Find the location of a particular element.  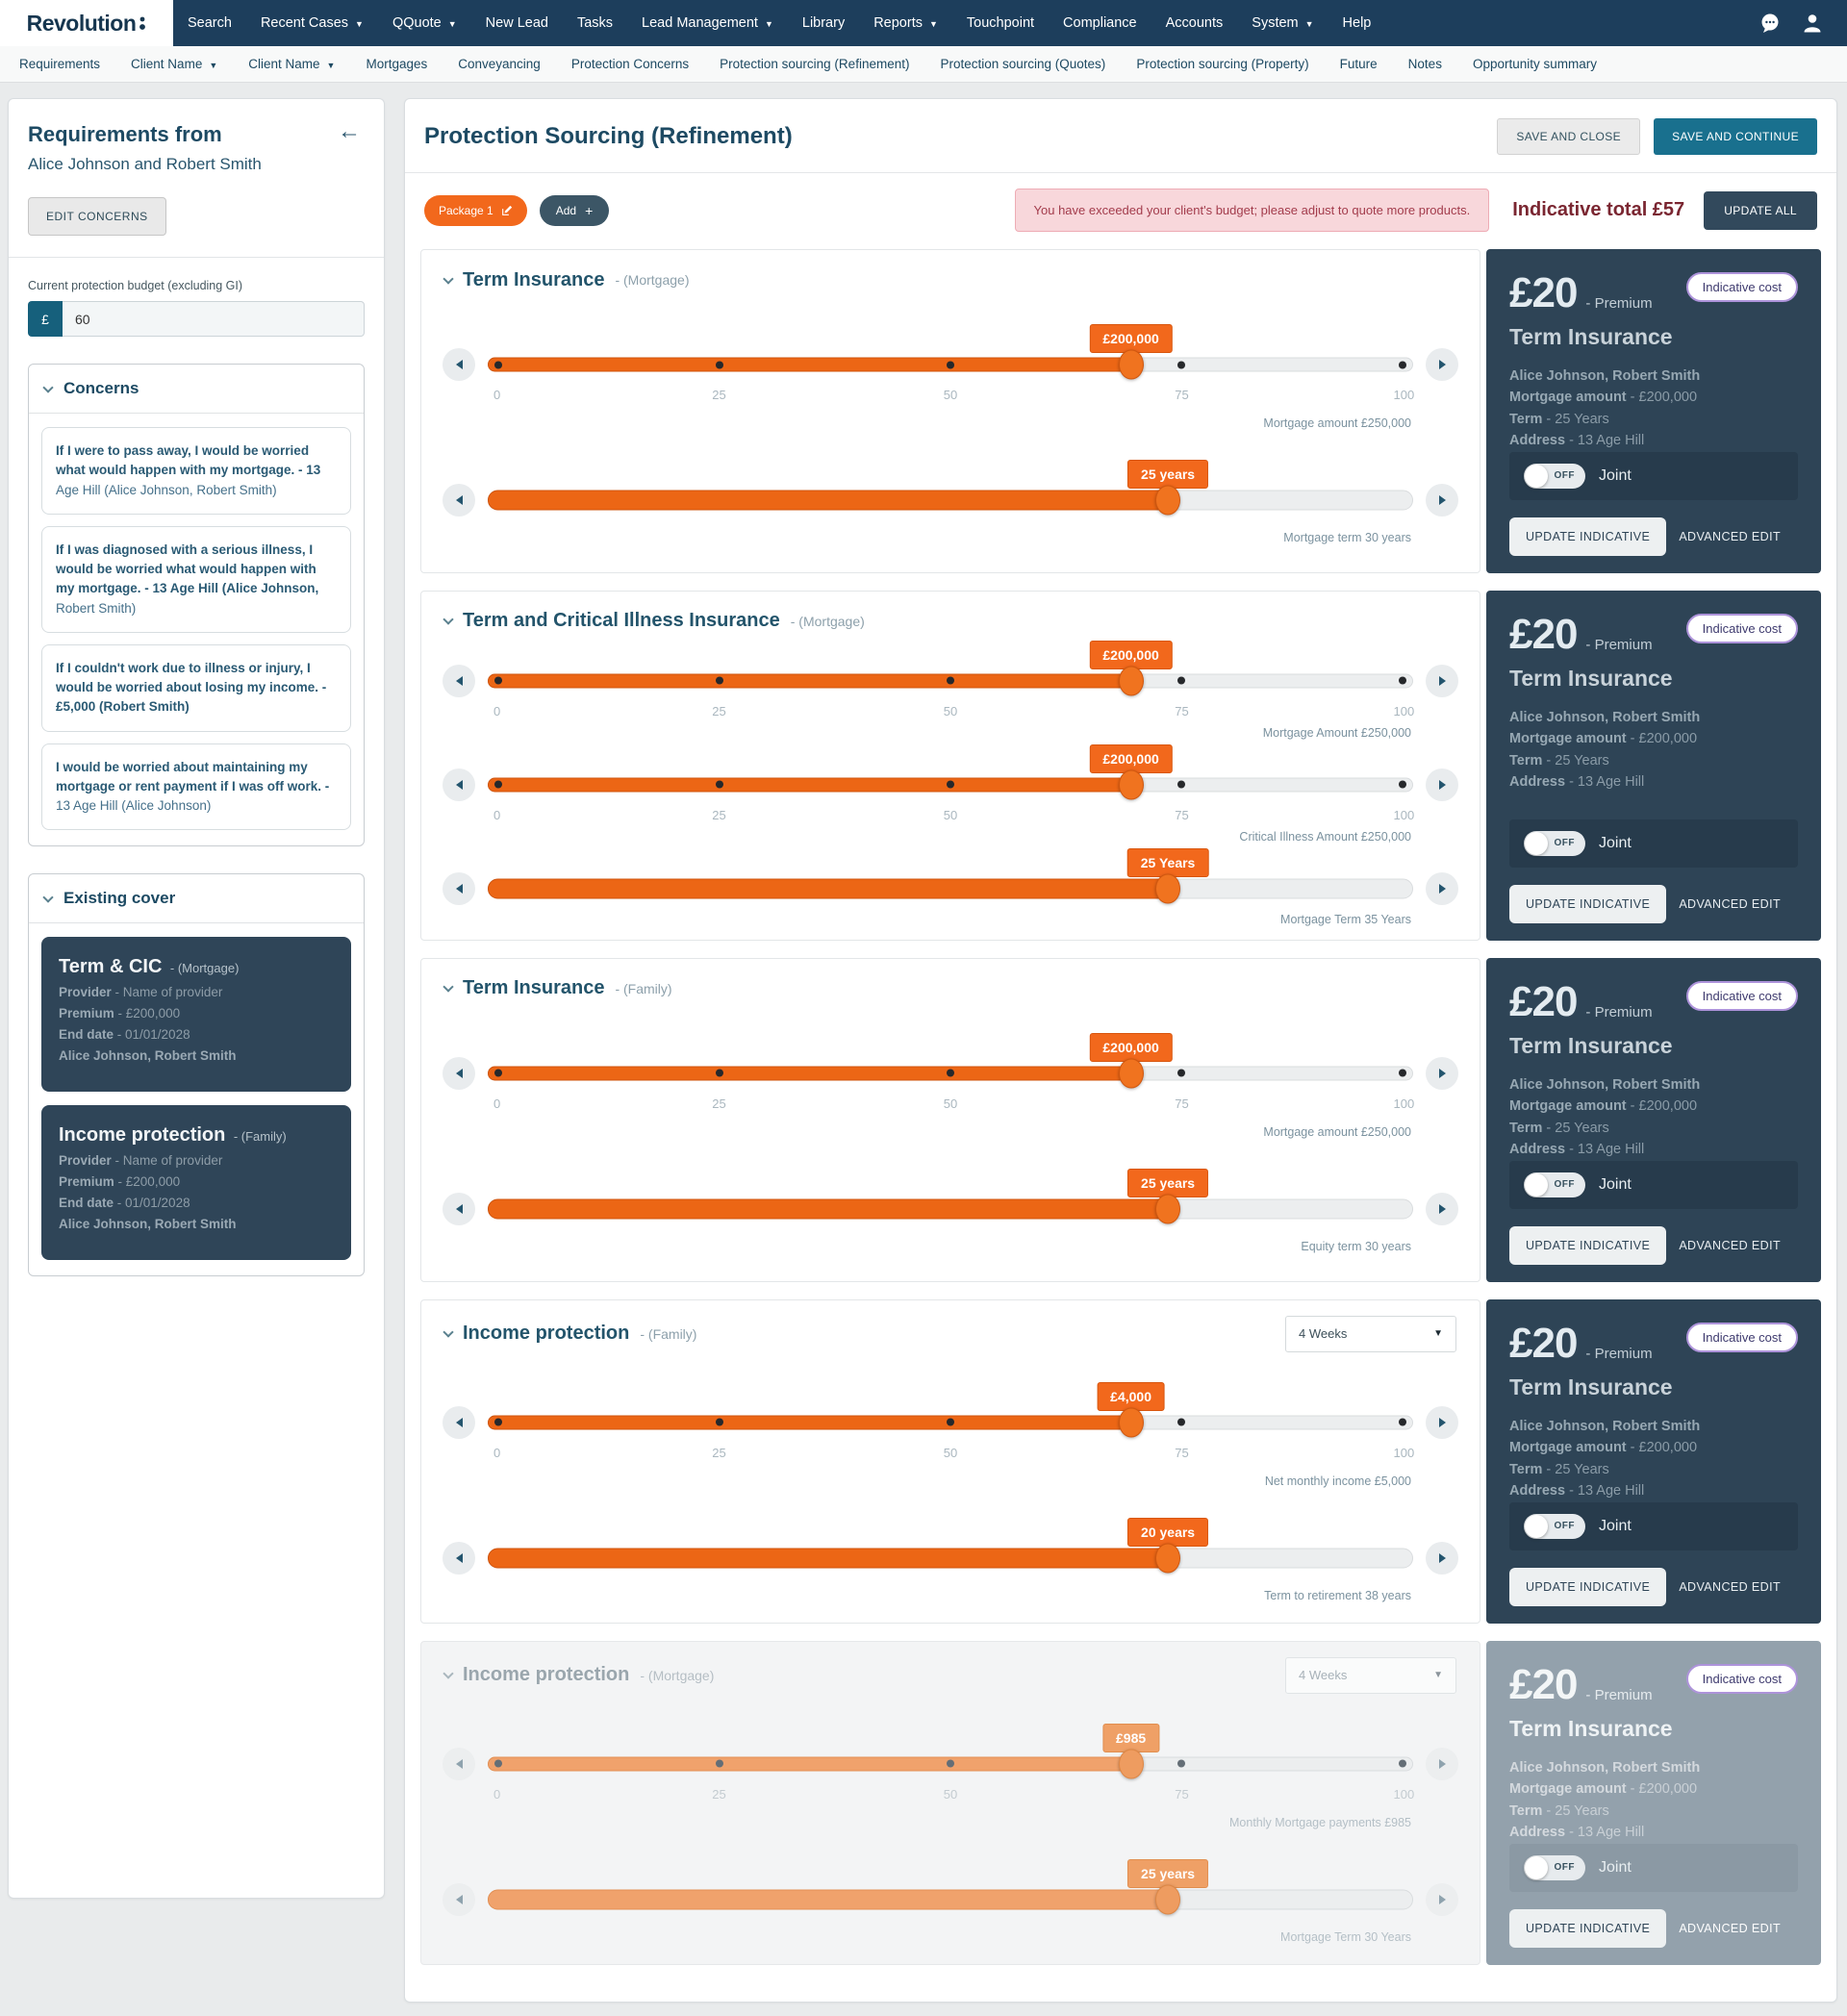

back-arrow-icon: ← is located at coordinates (350, 131).